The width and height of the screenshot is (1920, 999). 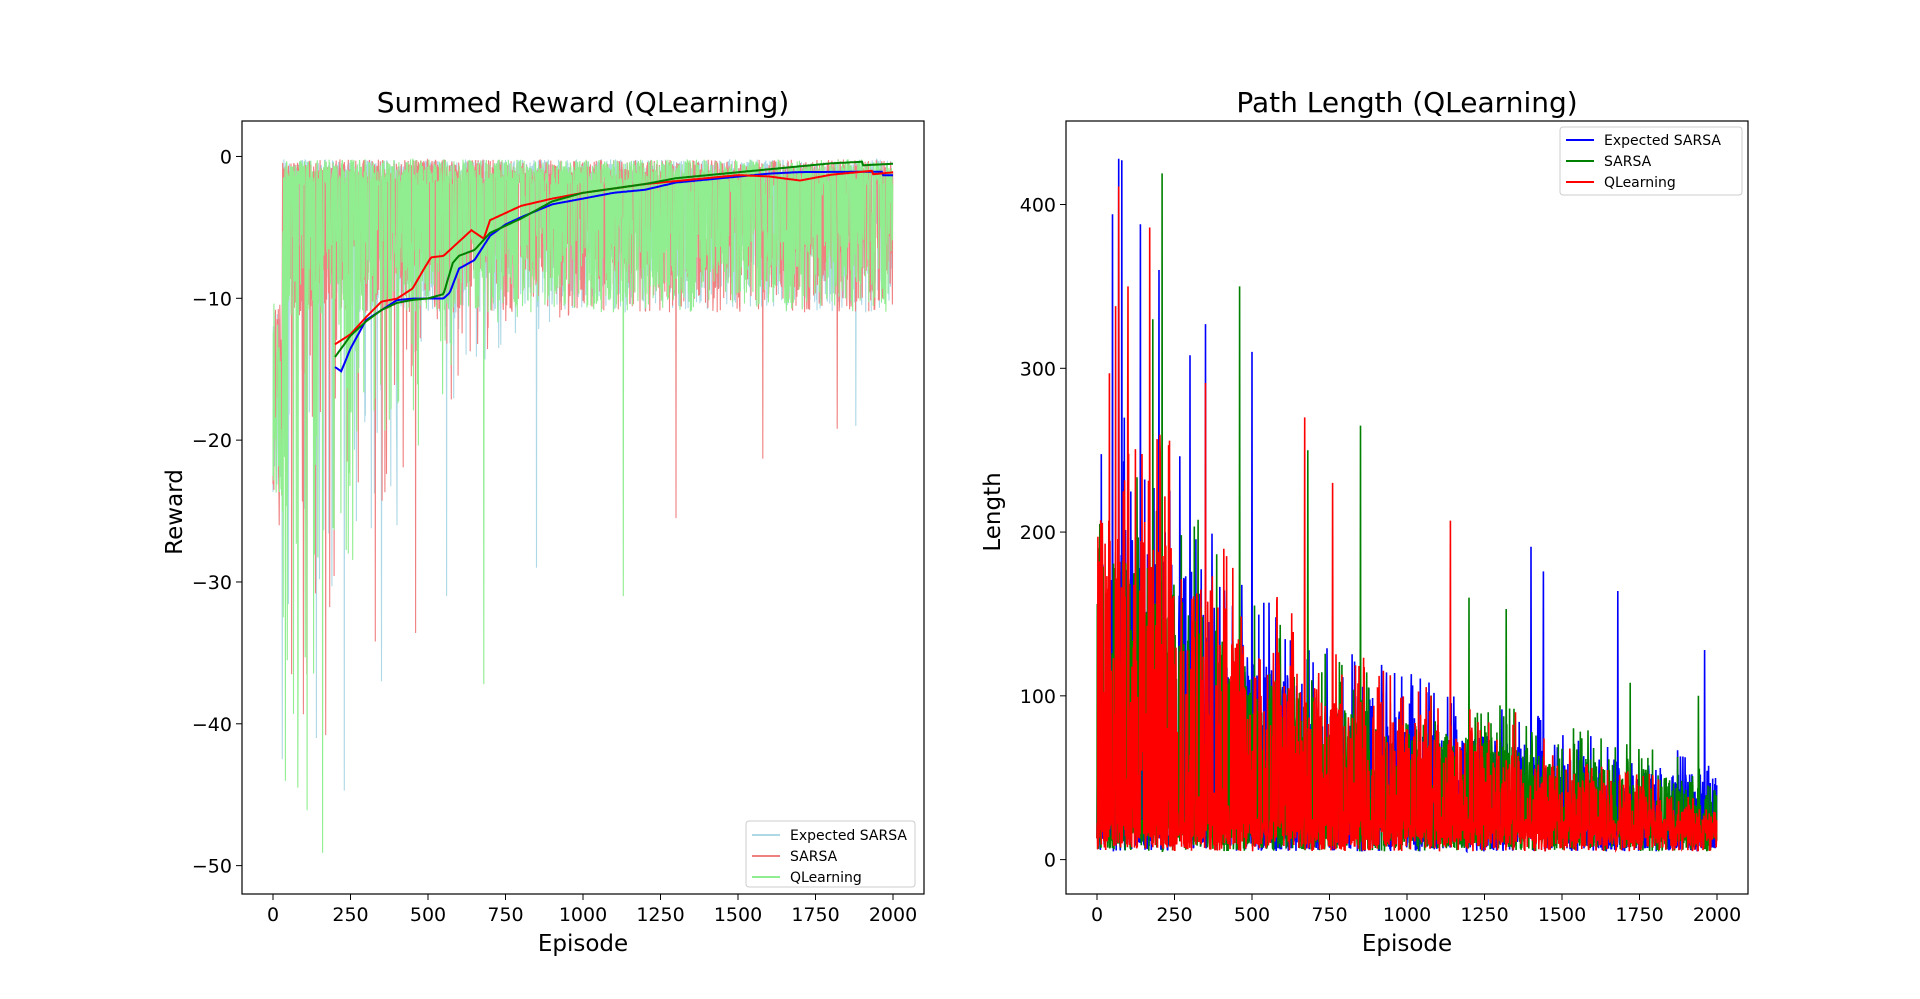 I want to click on length-y-tick-label: 200, so click(x=1038, y=533).